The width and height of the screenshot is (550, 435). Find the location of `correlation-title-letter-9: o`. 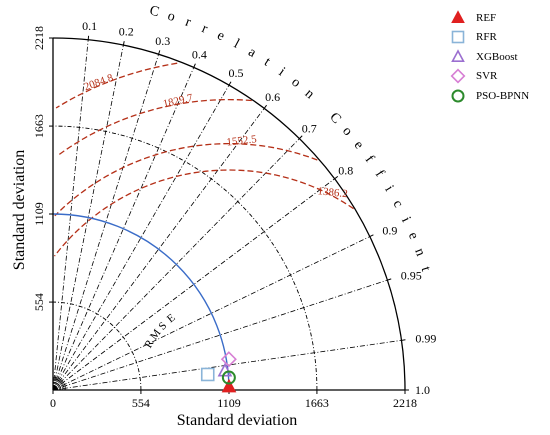

correlation-title-letter-9: o is located at coordinates (295, 83).